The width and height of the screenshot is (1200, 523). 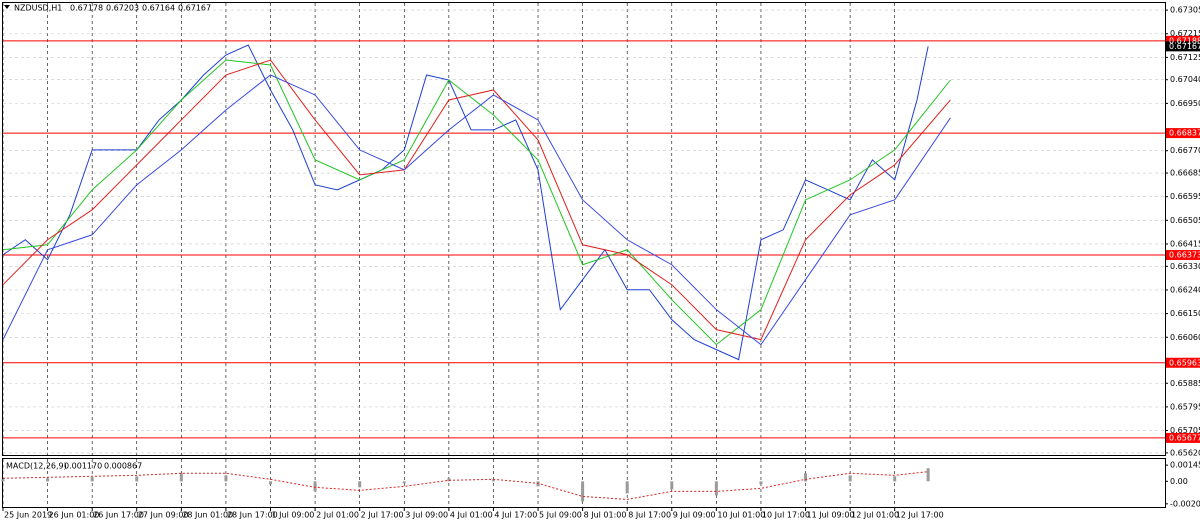 What do you see at coordinates (1185, 465) in the screenshot?
I see `y2-tick-label: 0.001453` at bounding box center [1185, 465].